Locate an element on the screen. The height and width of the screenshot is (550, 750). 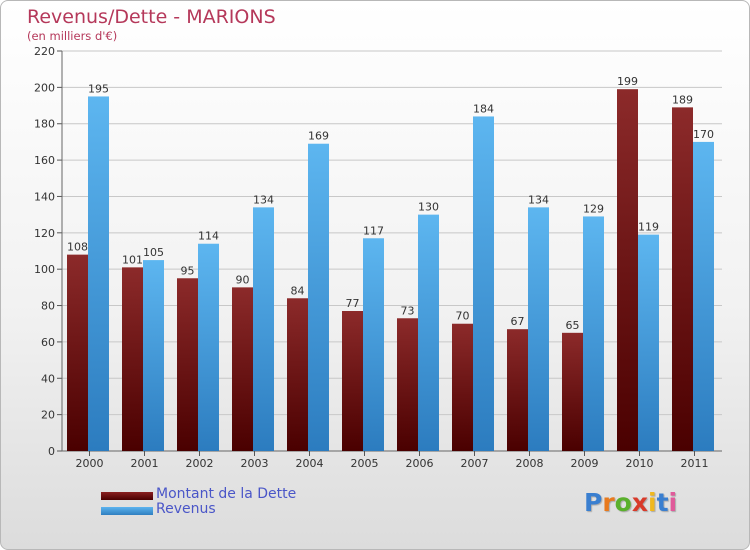
chart-title: Revenus/Dette - MARIONS is located at coordinates (151, 17).